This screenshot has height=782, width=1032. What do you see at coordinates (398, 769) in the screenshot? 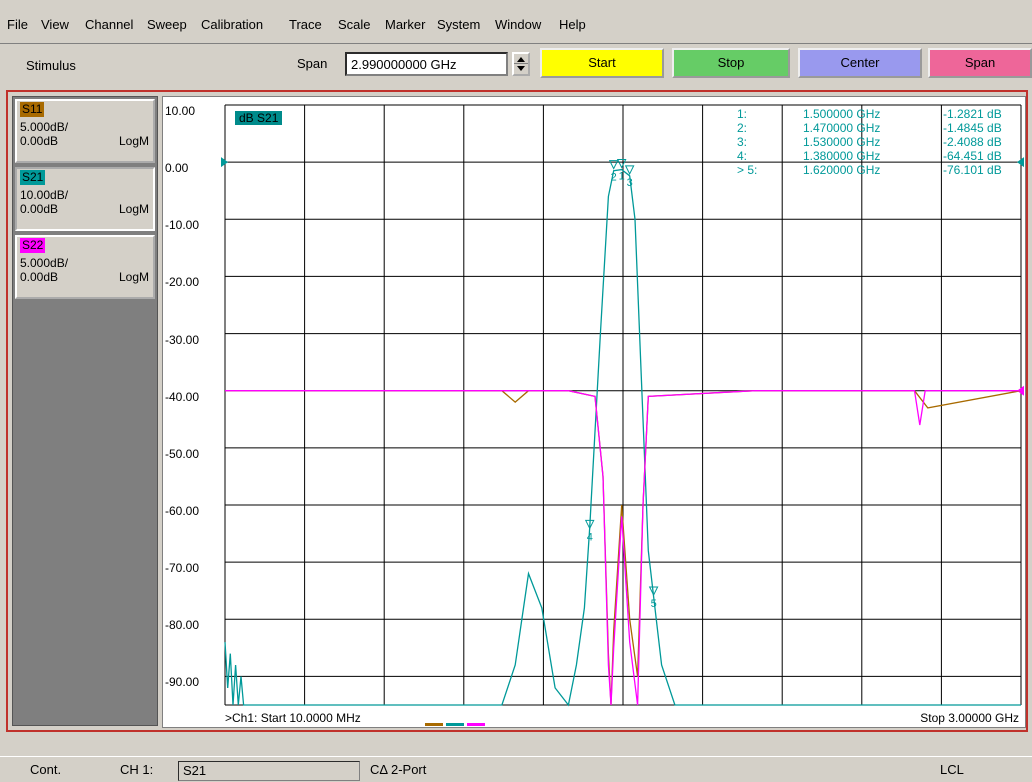
I see `status-calibration: CΔ 2-Port` at bounding box center [398, 769].